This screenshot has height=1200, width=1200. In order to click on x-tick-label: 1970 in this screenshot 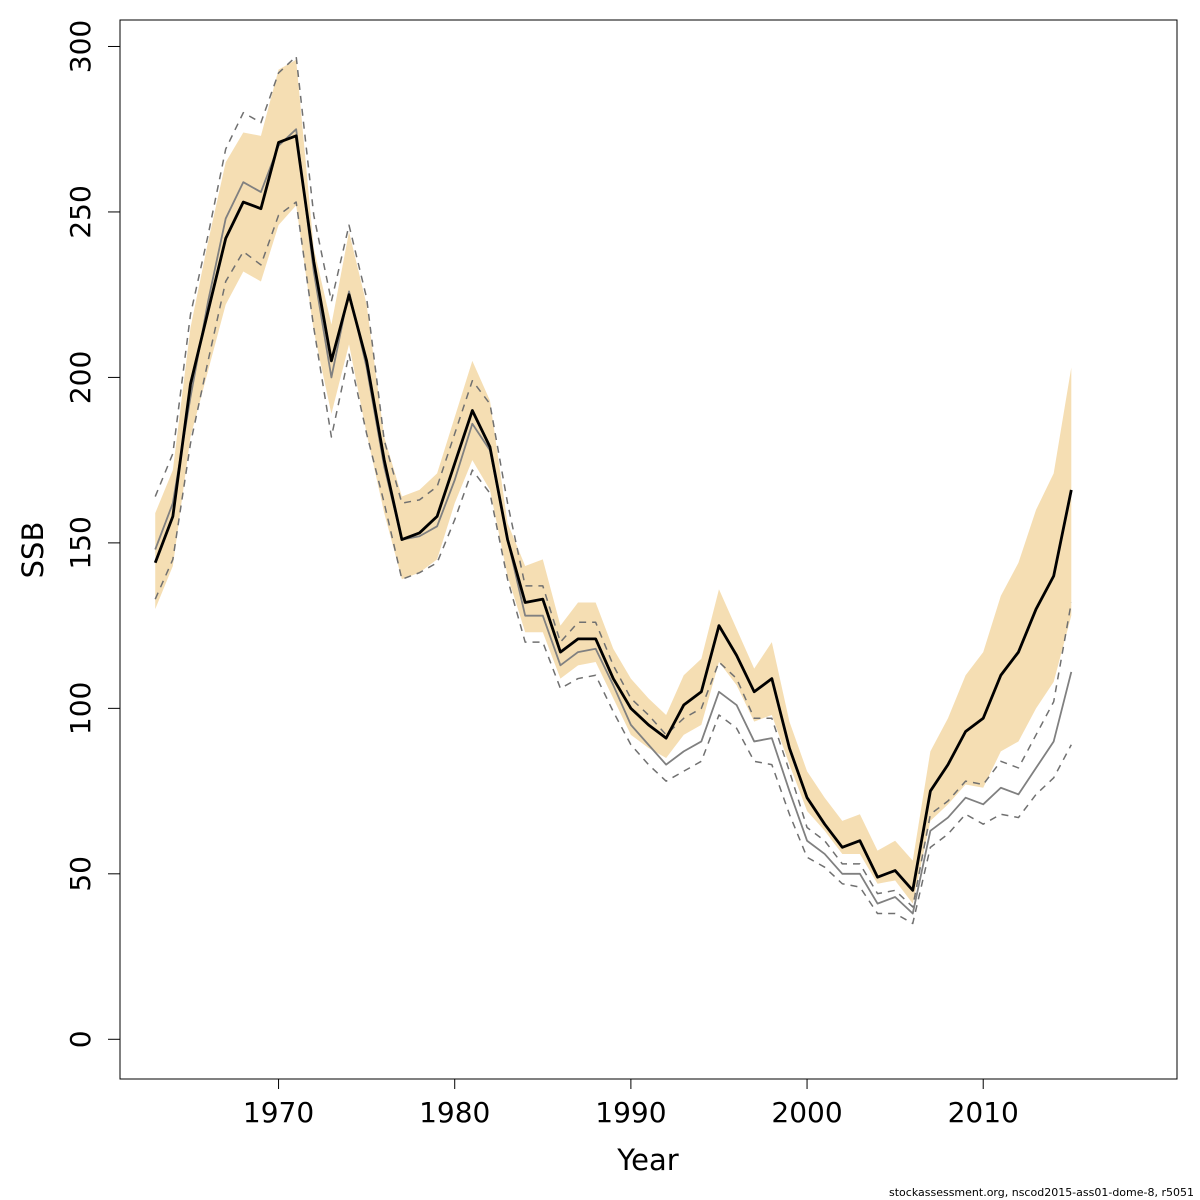, I will do `click(278, 1112)`.